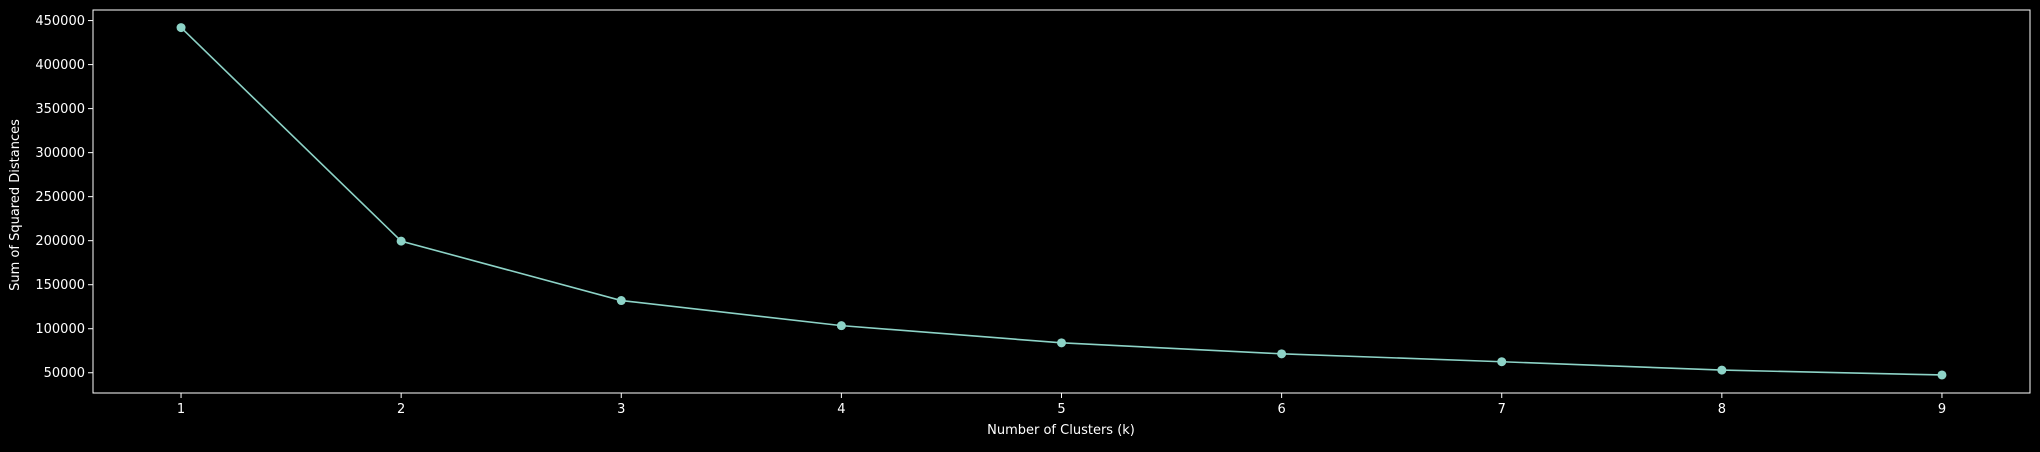 This screenshot has width=2040, height=452. Describe the element at coordinates (1502, 409) in the screenshot. I see `x-tick-label: 7` at that location.